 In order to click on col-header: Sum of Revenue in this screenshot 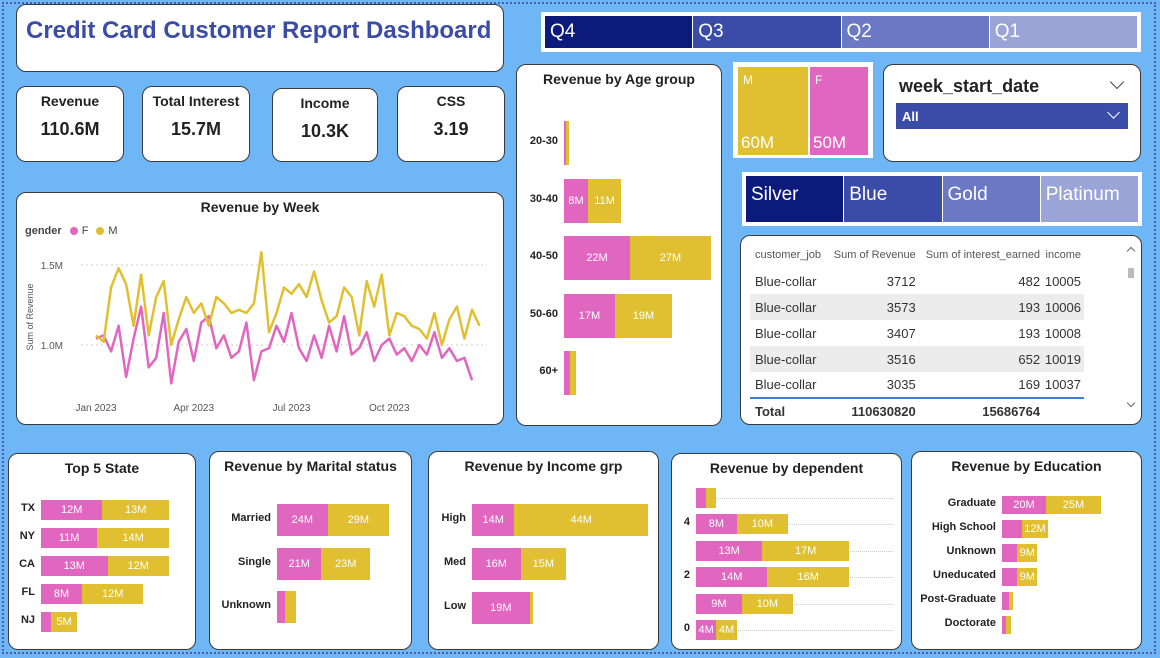, I will do `click(874, 255)`.